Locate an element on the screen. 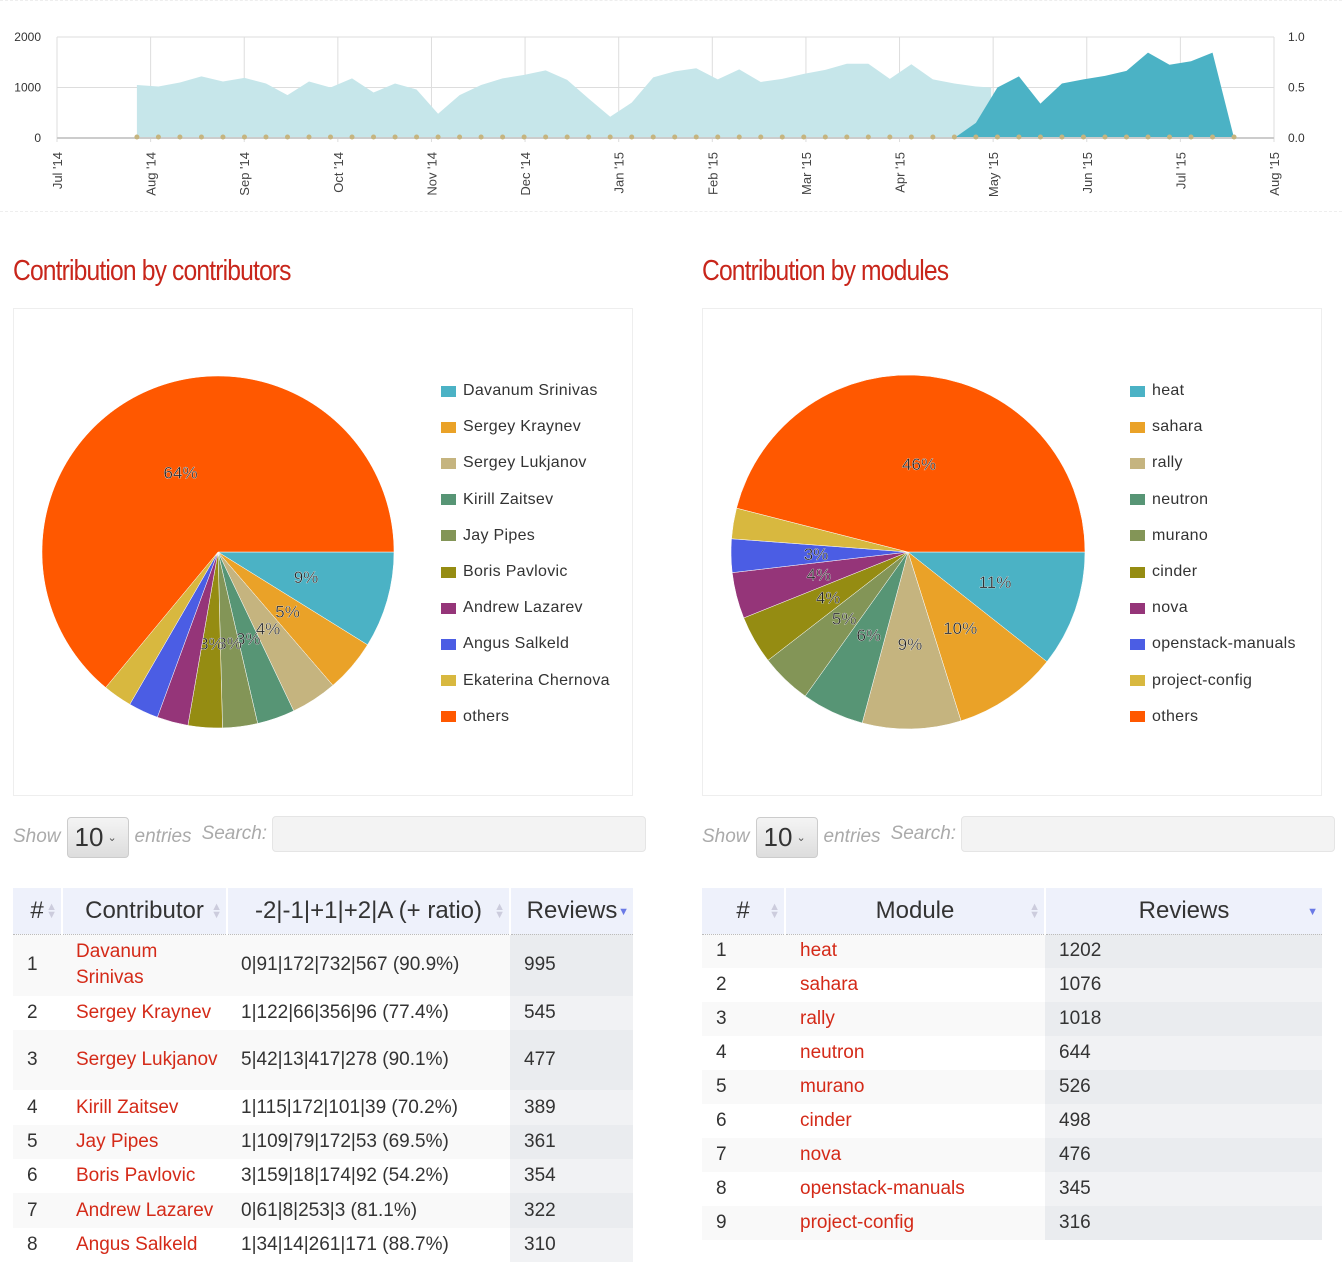 The width and height of the screenshot is (1342, 1262). pie-data-label: 46% is located at coordinates (919, 464).